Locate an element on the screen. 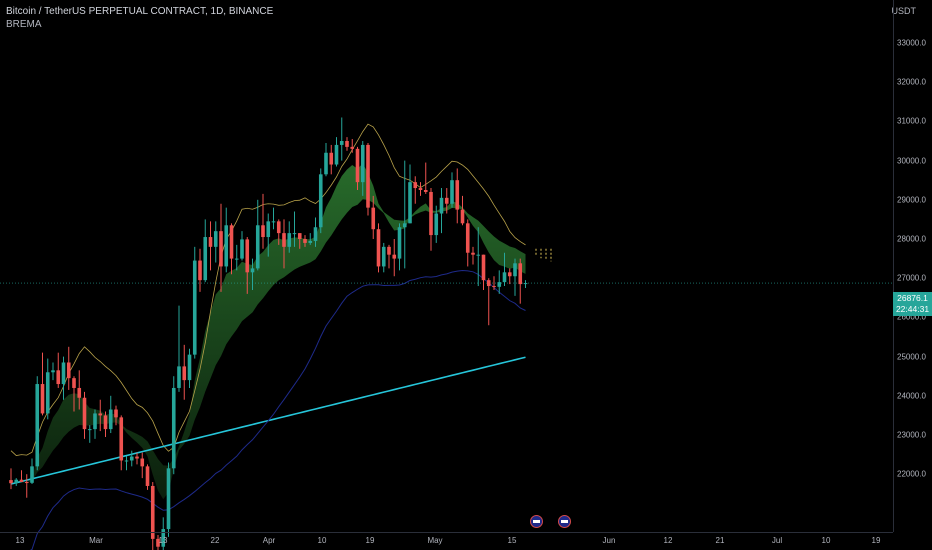 Image resolution: width=932 pixels, height=550 pixels. time-tick-label: Mar is located at coordinates (96, 540).